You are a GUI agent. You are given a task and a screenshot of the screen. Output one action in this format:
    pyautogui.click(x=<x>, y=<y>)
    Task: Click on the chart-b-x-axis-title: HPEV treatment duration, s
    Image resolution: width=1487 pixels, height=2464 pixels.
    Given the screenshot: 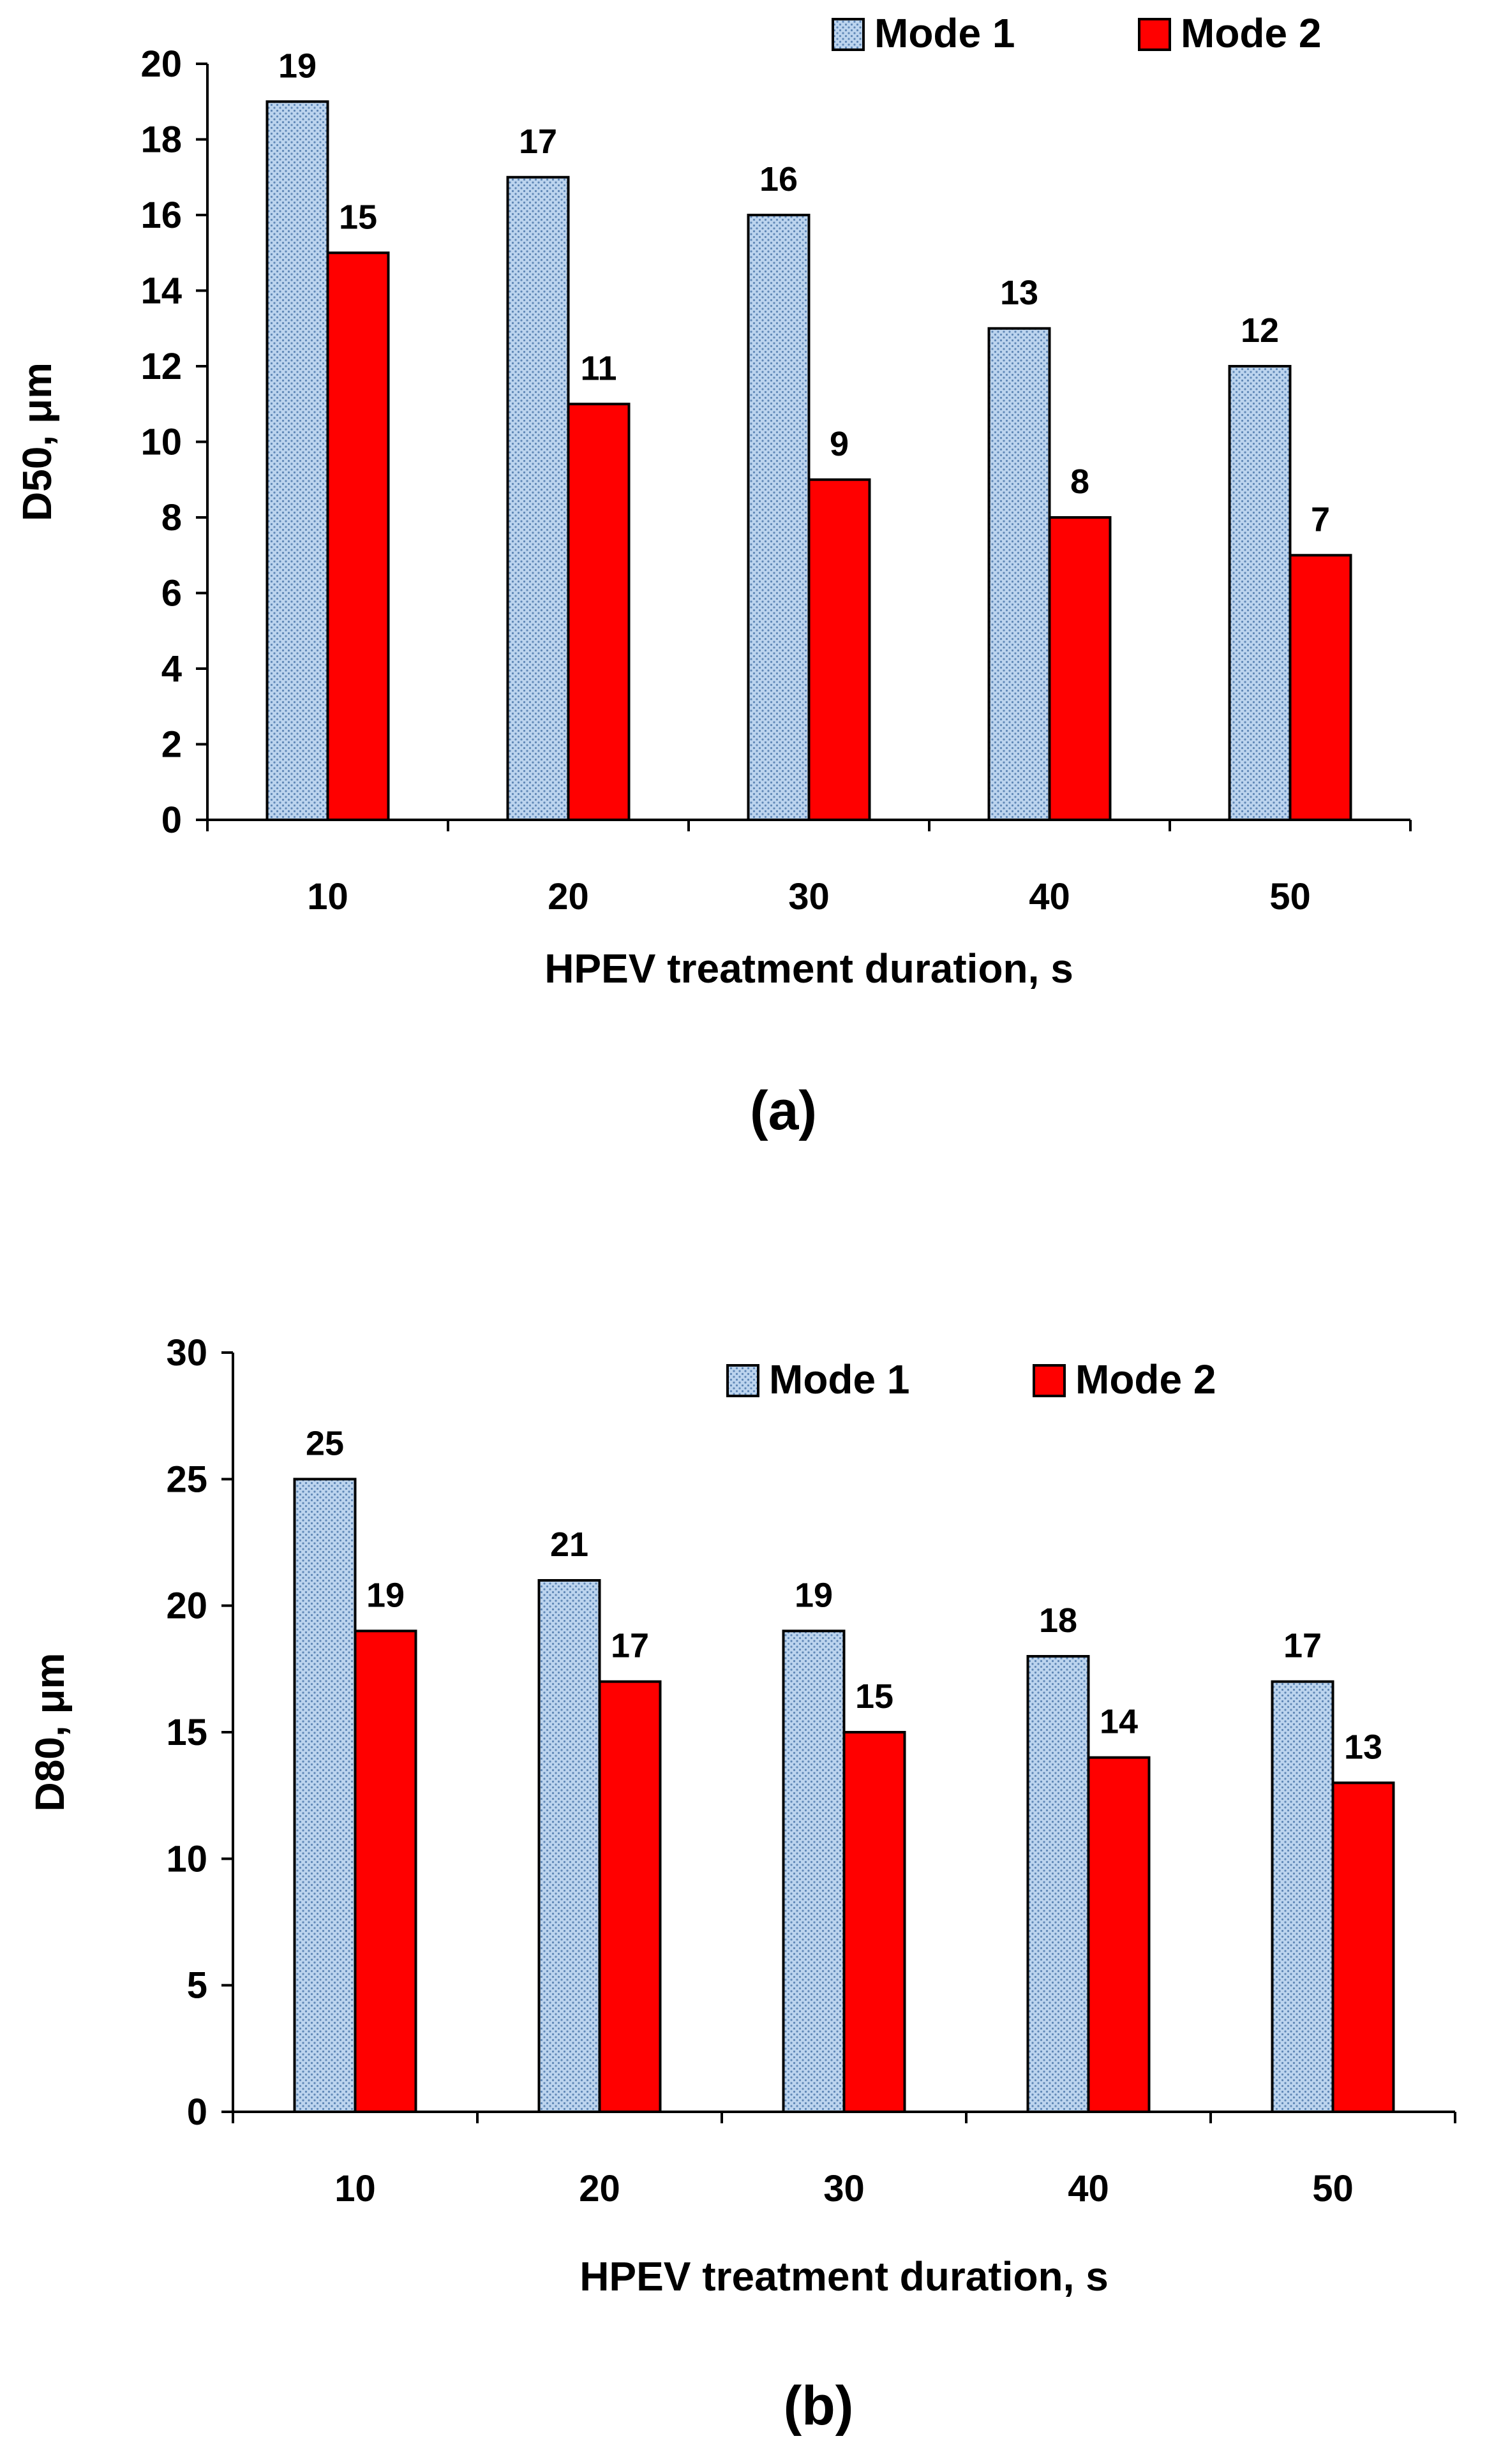 What is the action you would take?
    pyautogui.click(x=844, y=2276)
    